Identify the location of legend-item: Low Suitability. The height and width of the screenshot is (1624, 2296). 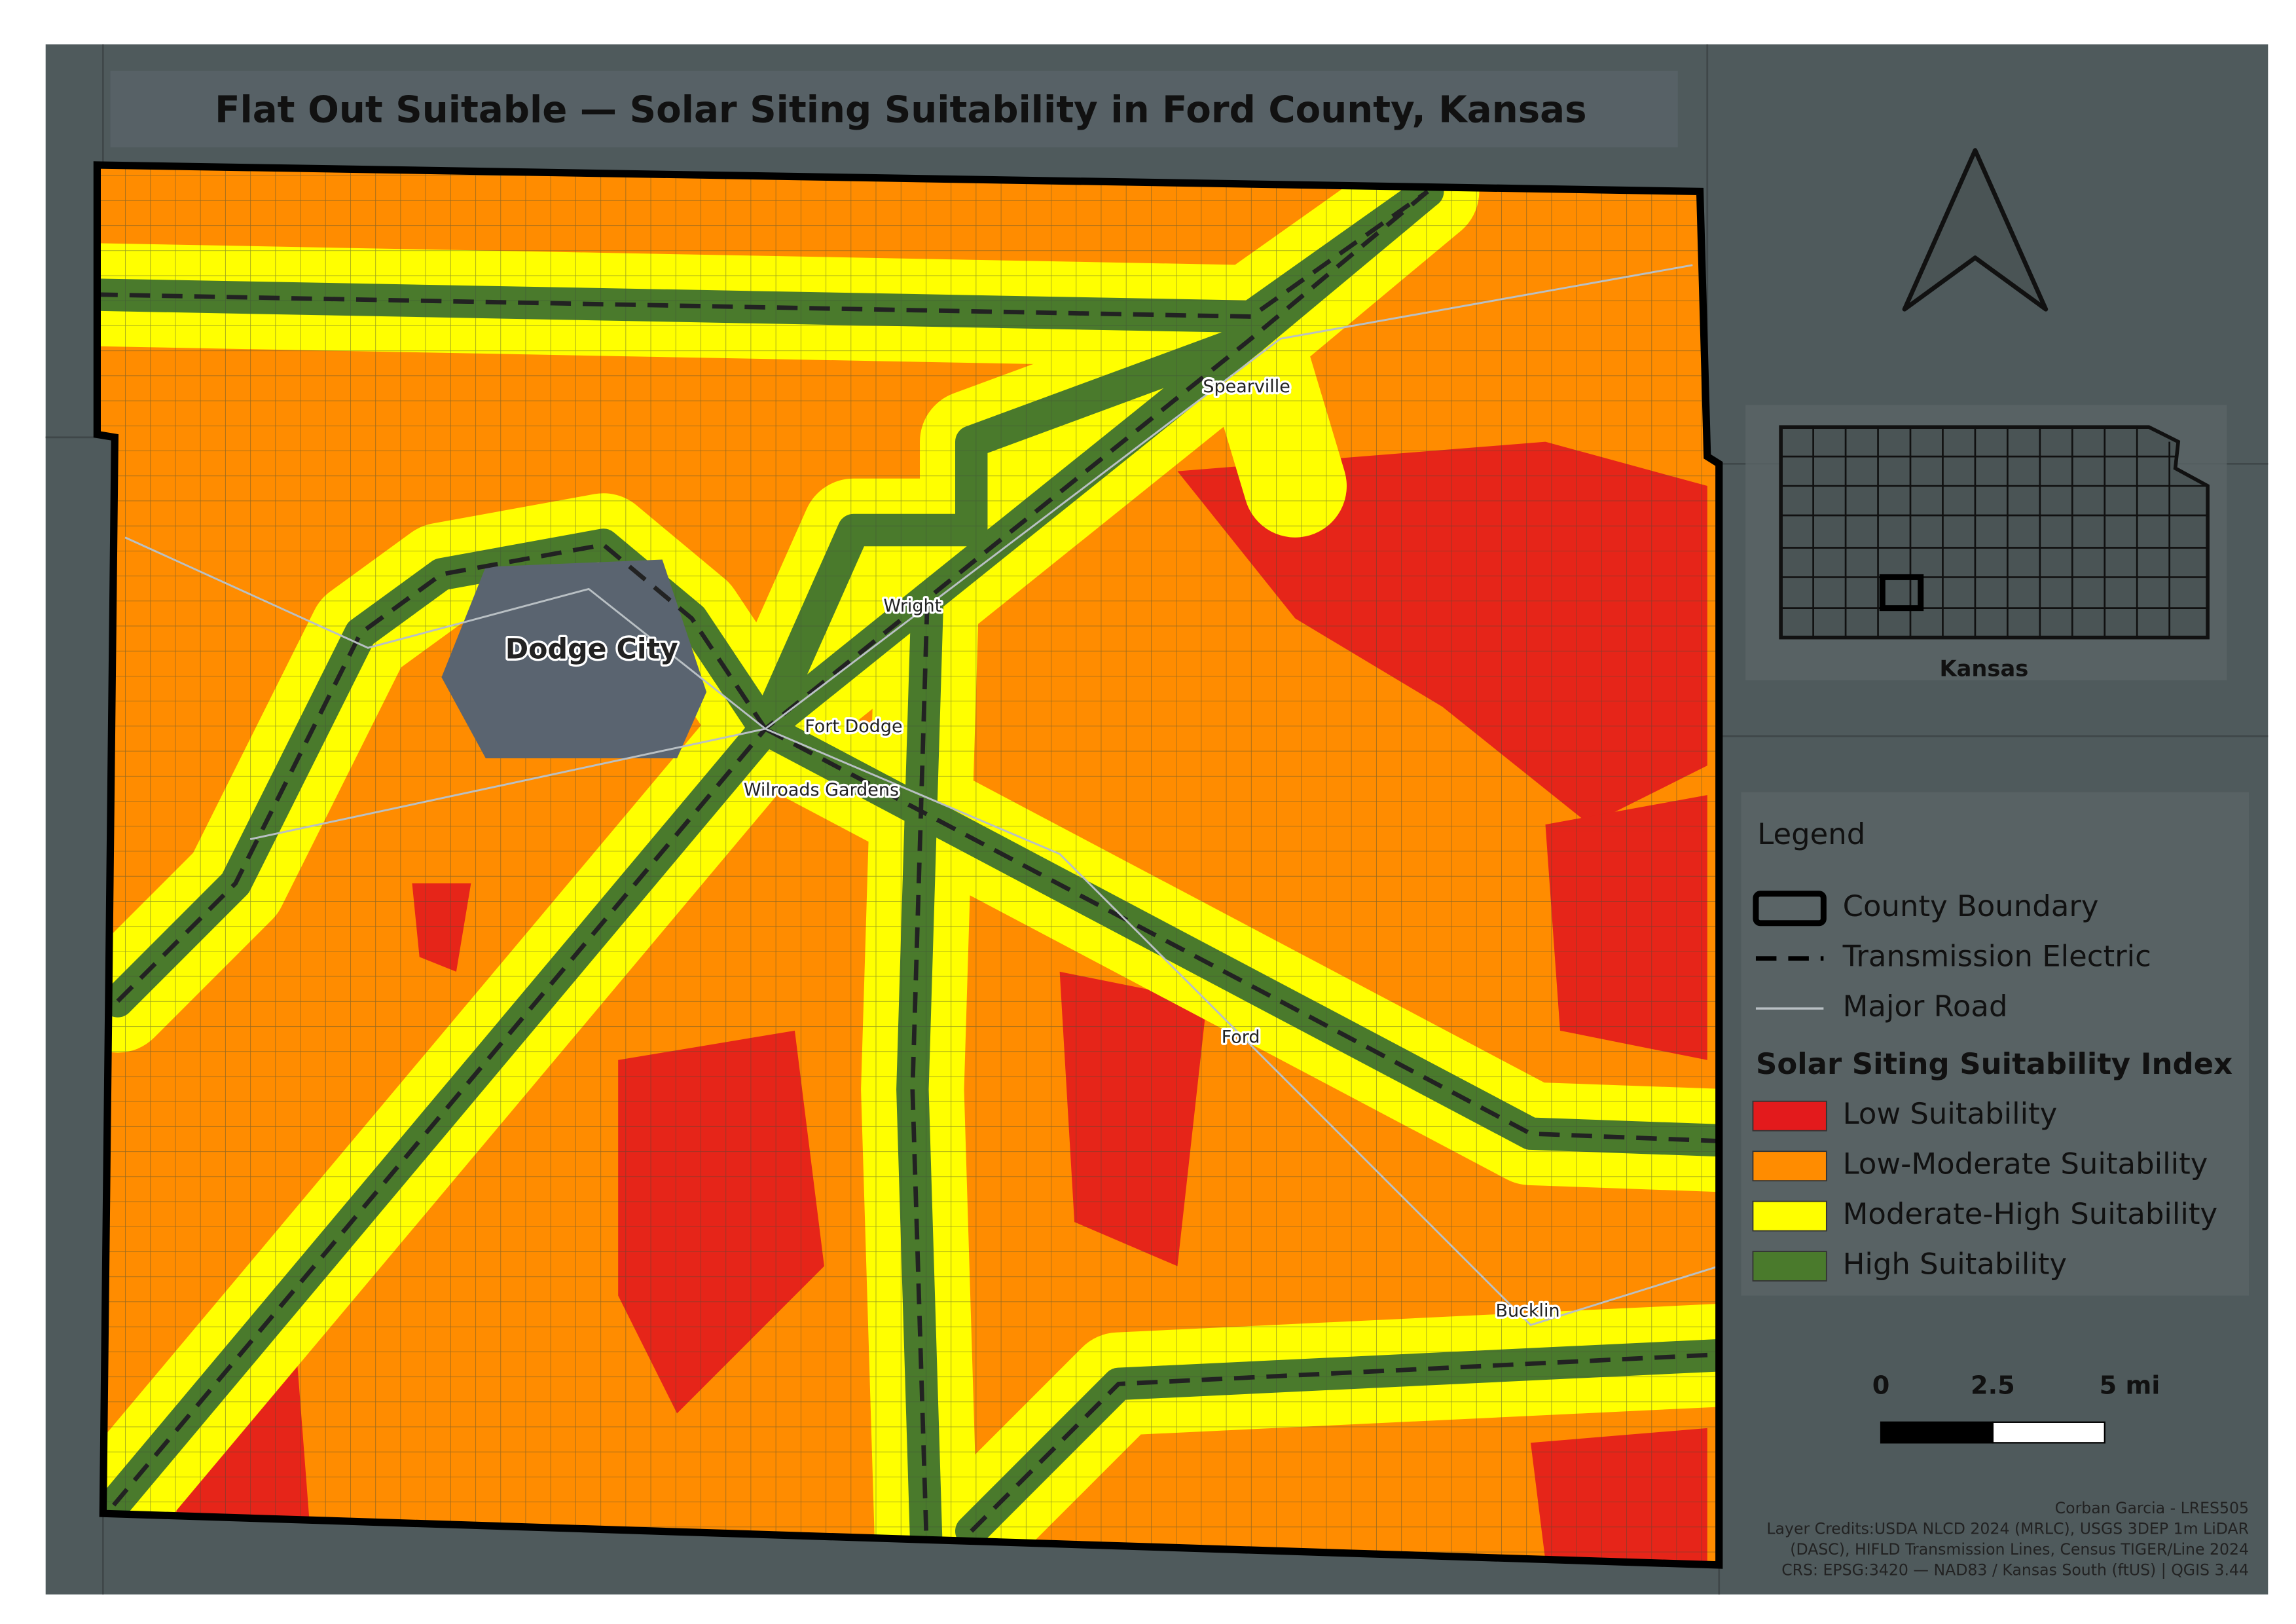
(1950, 1113).